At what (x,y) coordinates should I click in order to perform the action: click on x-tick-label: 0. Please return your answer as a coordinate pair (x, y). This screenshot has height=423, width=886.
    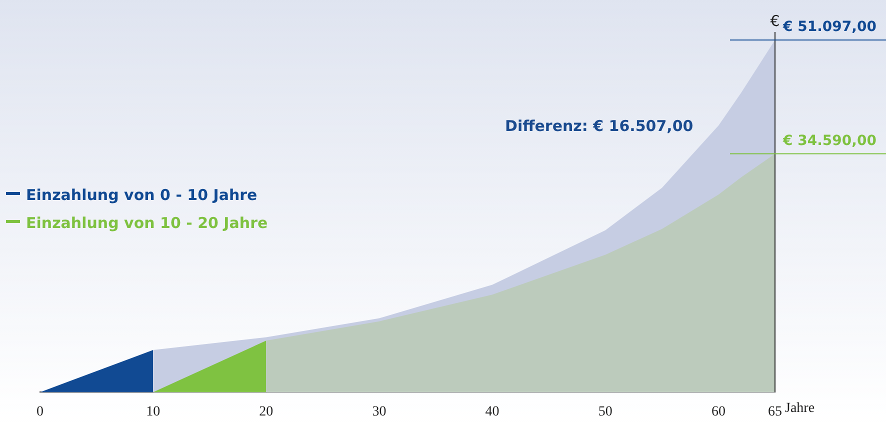
    Looking at the image, I should click on (40, 412).